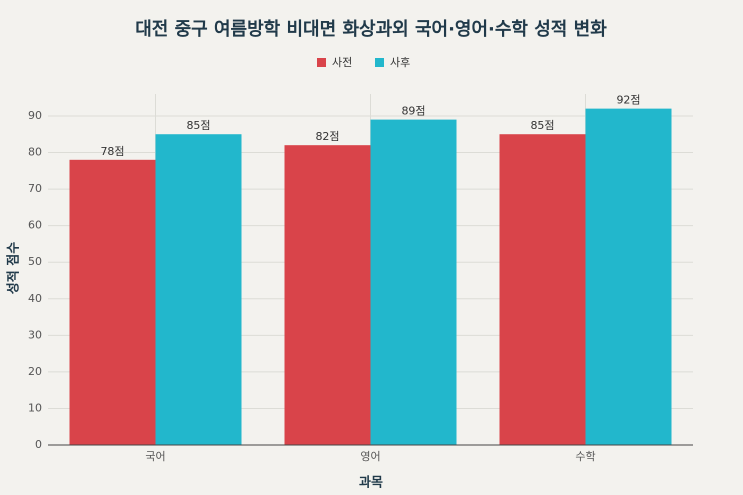 The width and height of the screenshot is (743, 495). What do you see at coordinates (35, 115) in the screenshot?
I see `y-tick-label: 90` at bounding box center [35, 115].